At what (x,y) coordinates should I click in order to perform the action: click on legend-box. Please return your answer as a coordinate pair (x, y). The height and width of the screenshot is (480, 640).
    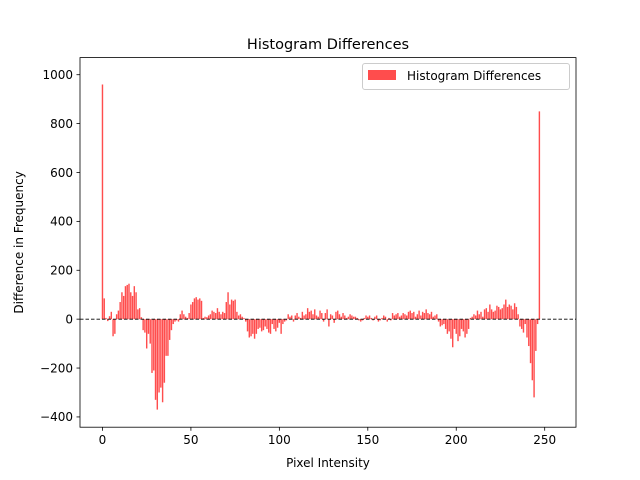
    Looking at the image, I should click on (466, 76).